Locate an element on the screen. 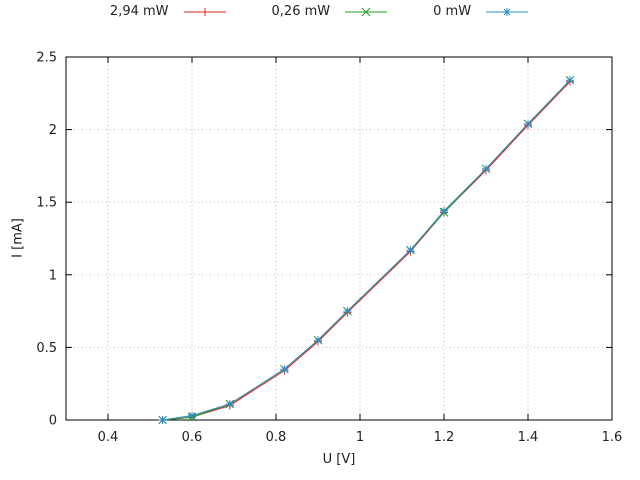 The height and width of the screenshot is (480, 640). svg-text: 1.2 is located at coordinates (444, 437).